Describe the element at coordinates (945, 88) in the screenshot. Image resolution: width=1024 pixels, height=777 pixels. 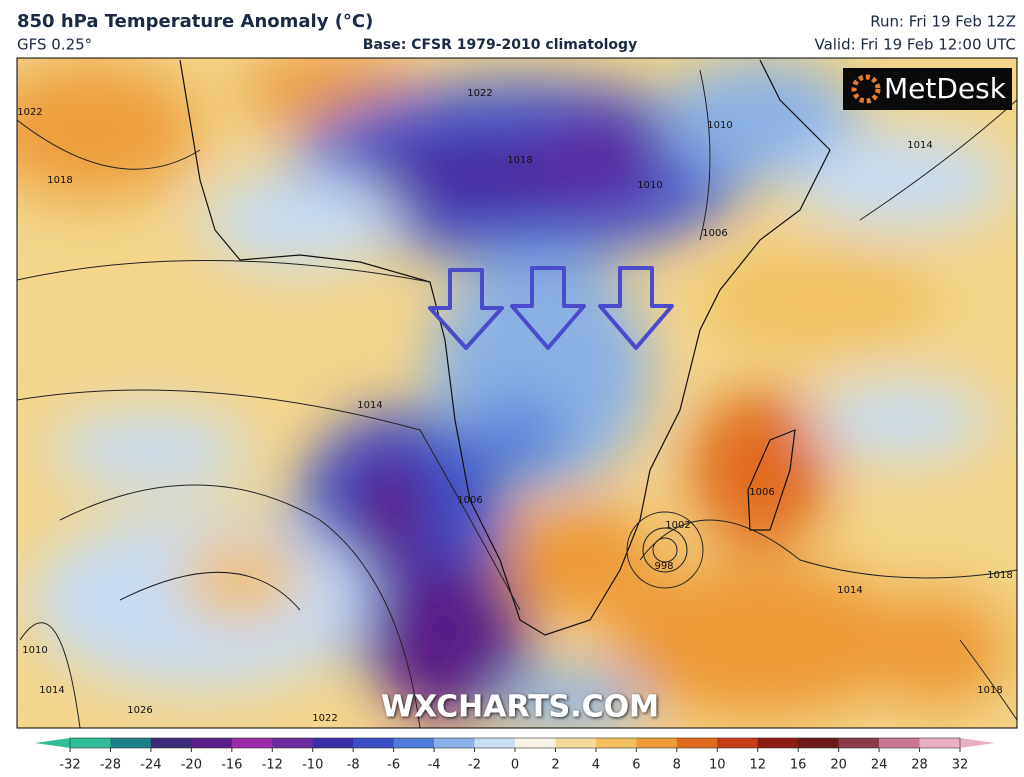
I see `logo: MetDesk` at that location.